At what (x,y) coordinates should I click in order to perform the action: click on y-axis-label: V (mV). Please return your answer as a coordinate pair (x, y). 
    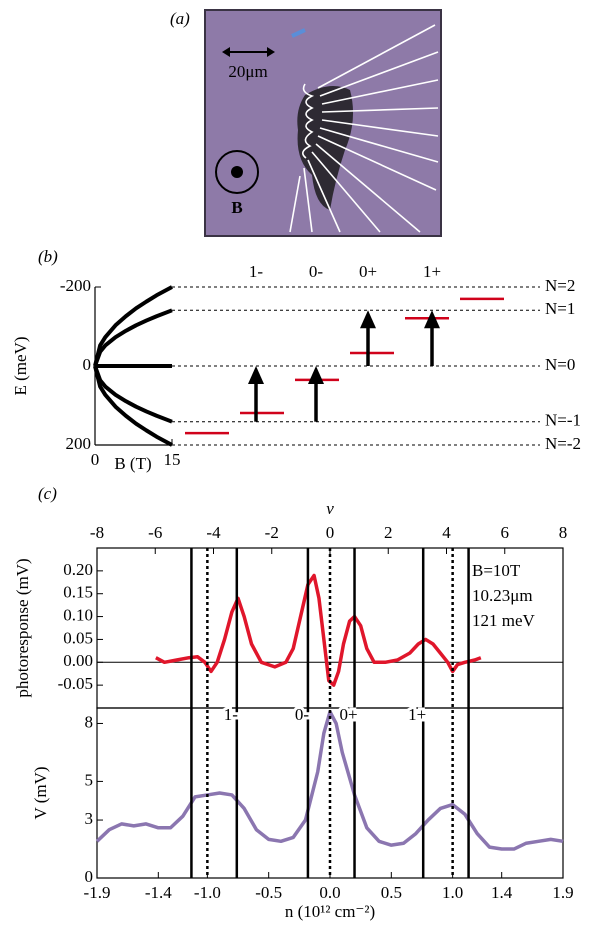
    Looking at the image, I should click on (40, 792).